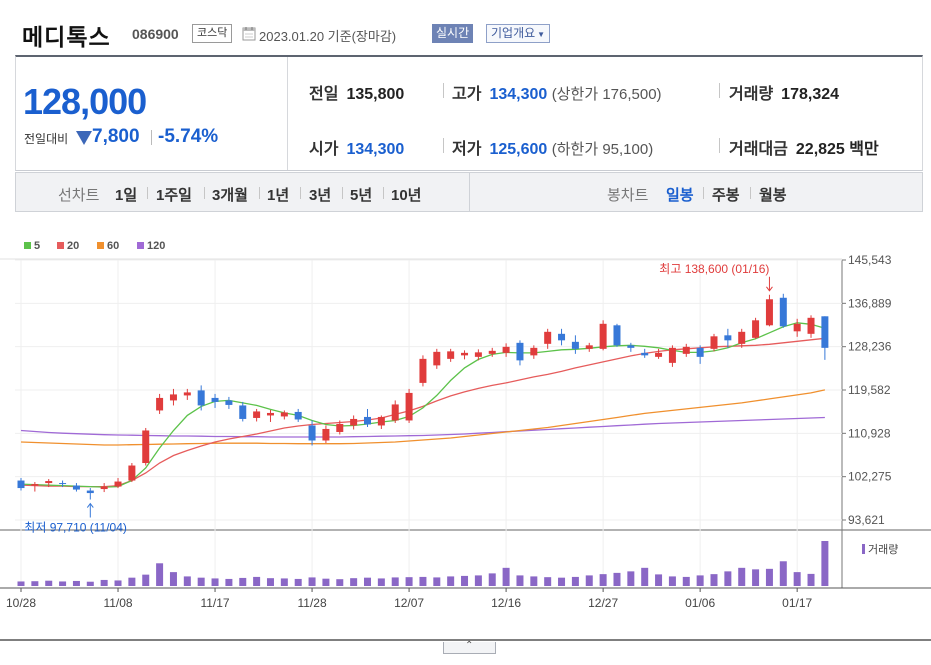 The height and width of the screenshot is (665, 931). Describe the element at coordinates (73, 246) in the screenshot. I see `legend-label-20: 20` at that location.